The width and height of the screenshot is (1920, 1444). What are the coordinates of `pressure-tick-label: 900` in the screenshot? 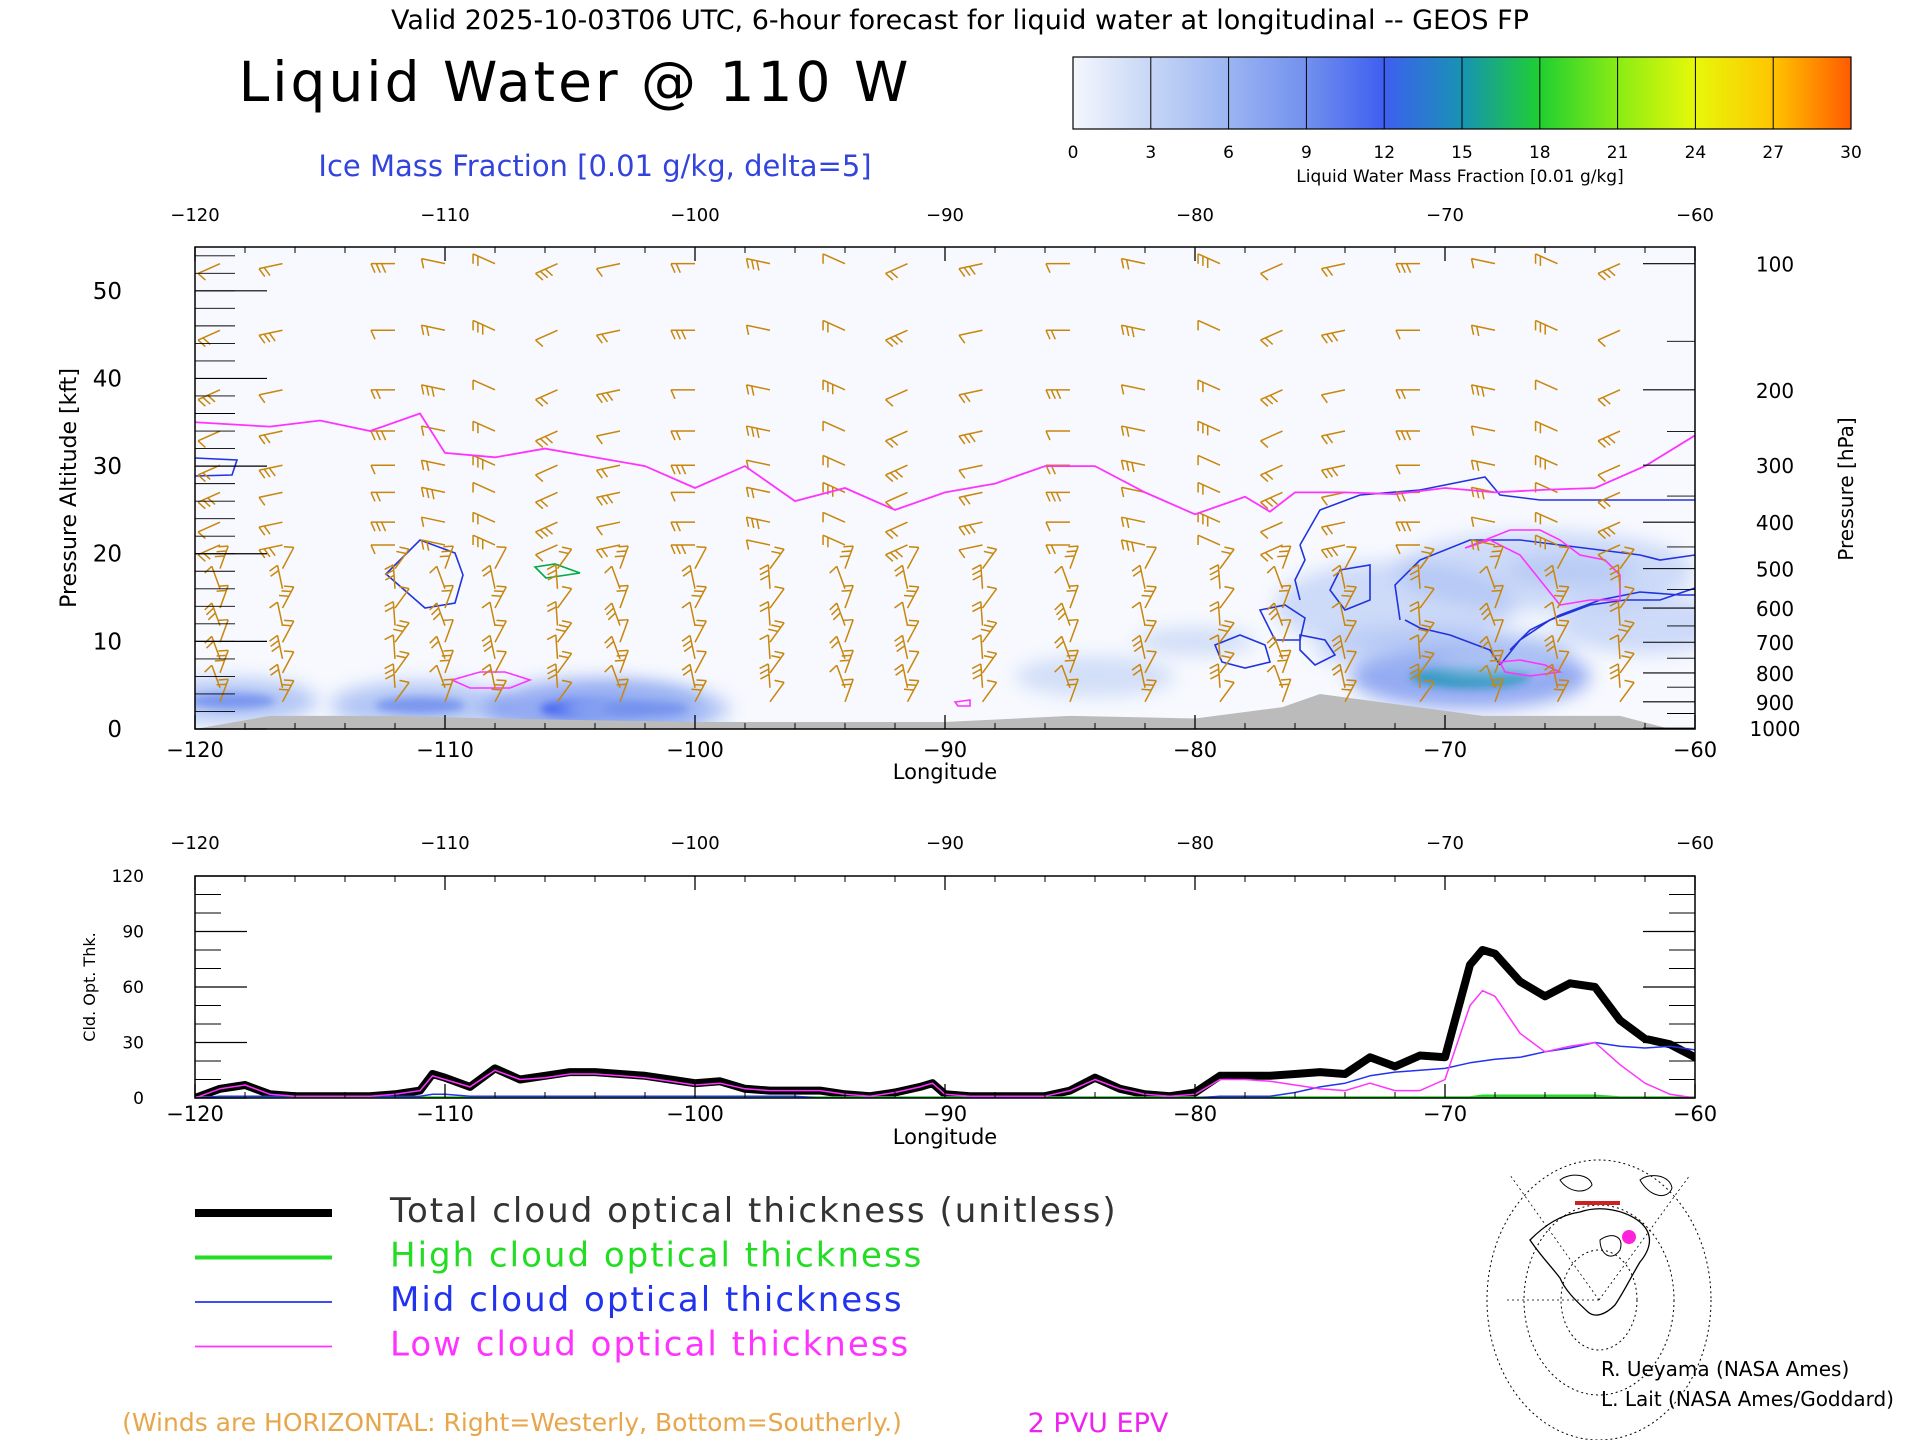 It's located at (1775, 703).